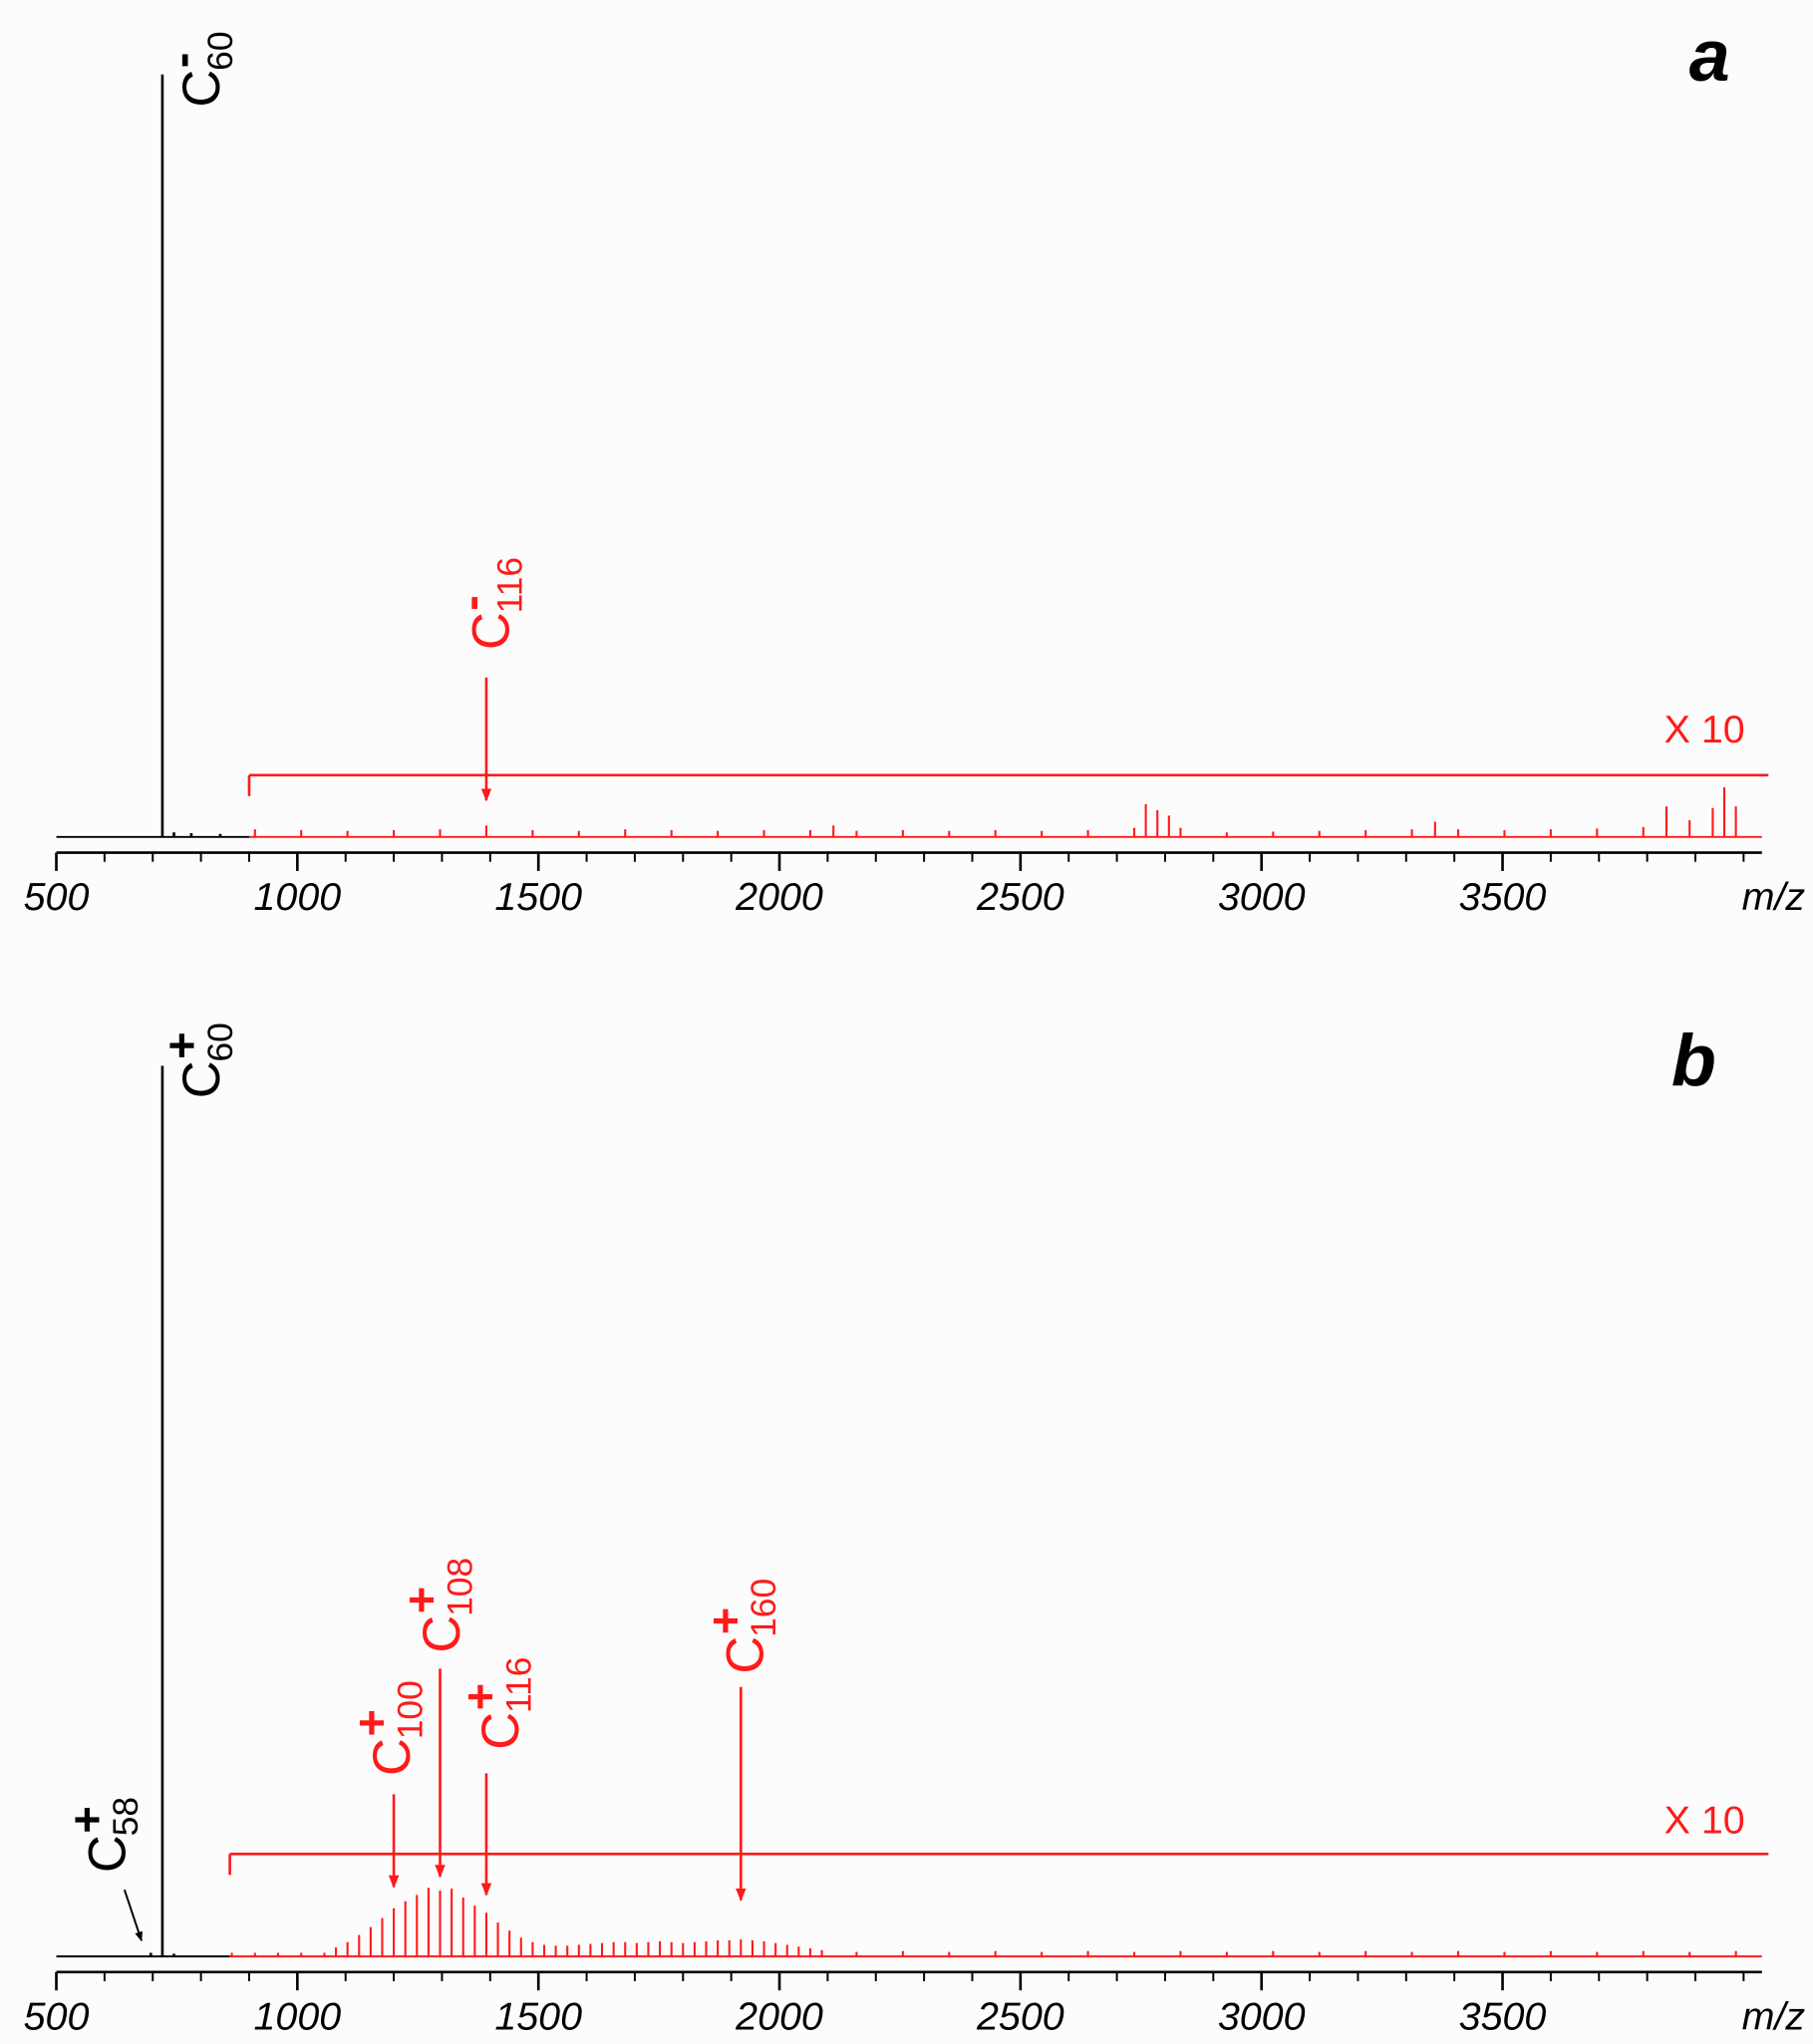  Describe the element at coordinates (410, 1709) in the screenshot. I see `annotation-sub: 100` at that location.